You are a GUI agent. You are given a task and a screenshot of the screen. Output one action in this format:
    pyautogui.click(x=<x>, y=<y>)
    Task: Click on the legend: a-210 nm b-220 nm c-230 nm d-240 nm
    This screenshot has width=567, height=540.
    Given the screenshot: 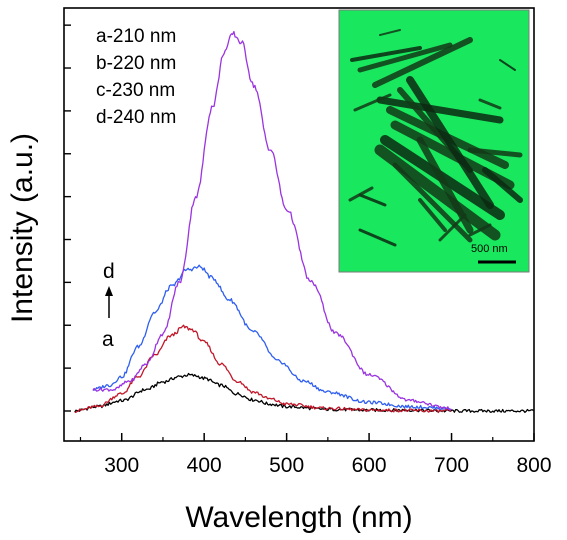 What is the action you would take?
    pyautogui.click(x=136, y=77)
    